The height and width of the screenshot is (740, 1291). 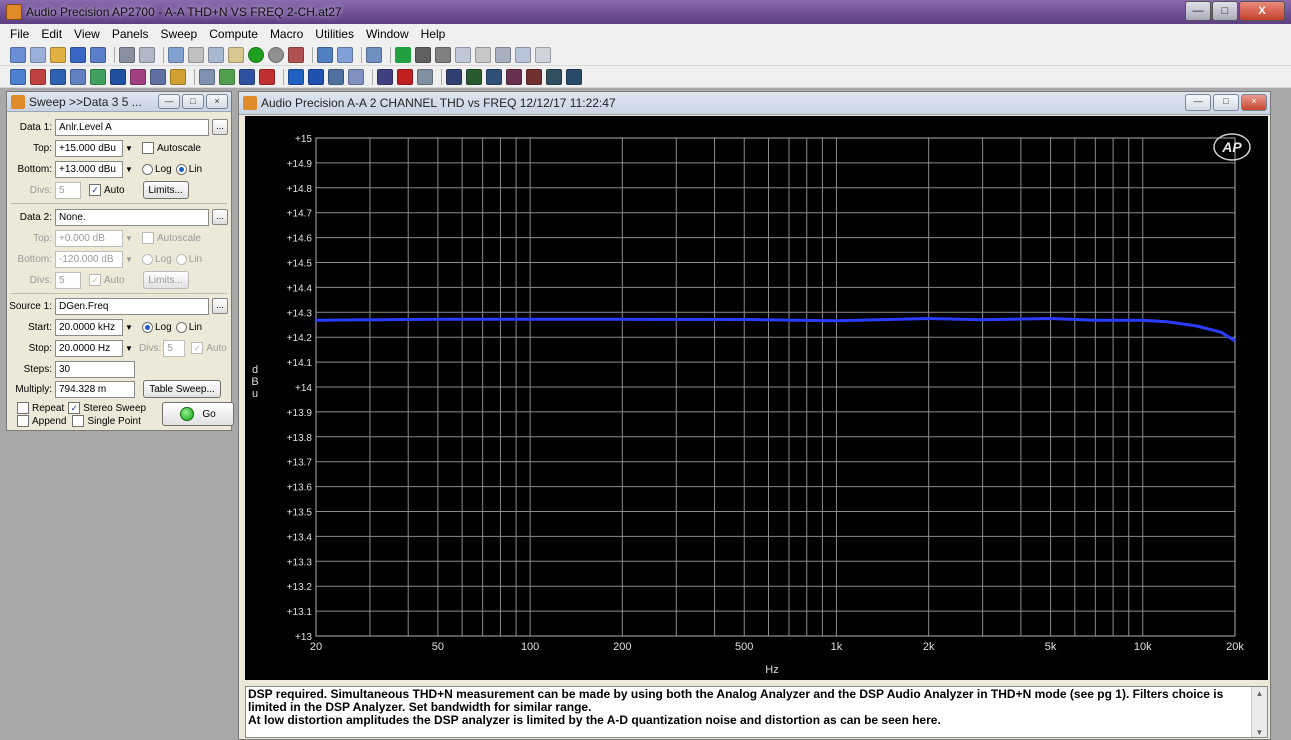 I want to click on data1-lin-radio, so click(x=181, y=169).